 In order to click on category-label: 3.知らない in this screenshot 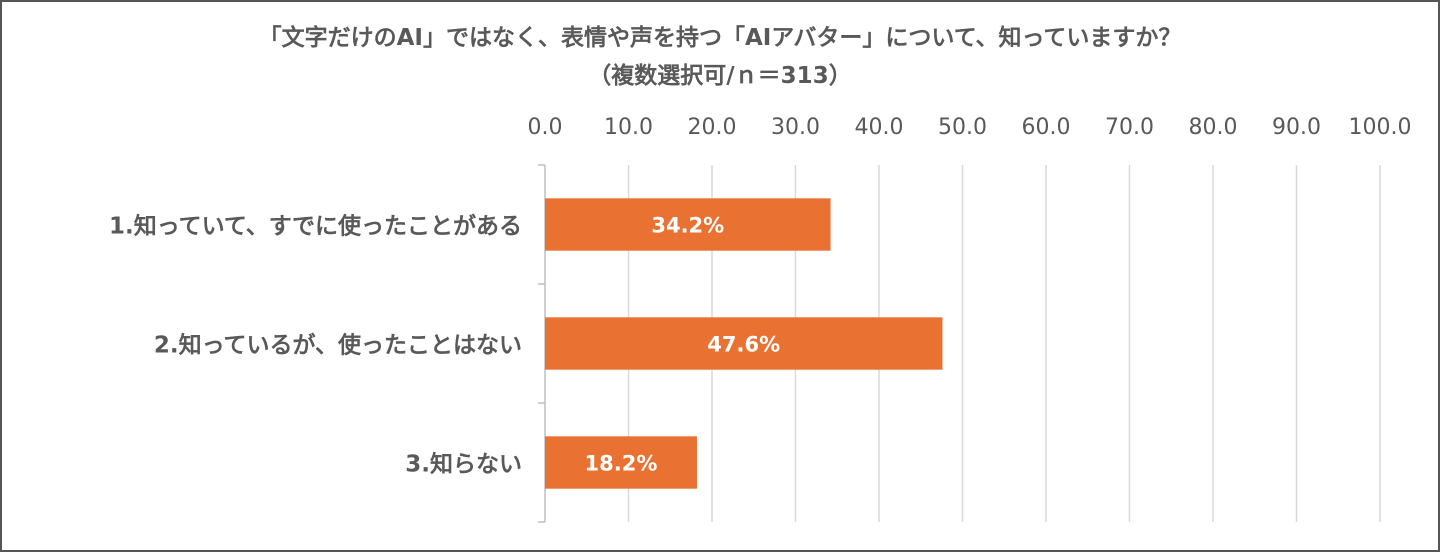, I will do `click(463, 464)`.